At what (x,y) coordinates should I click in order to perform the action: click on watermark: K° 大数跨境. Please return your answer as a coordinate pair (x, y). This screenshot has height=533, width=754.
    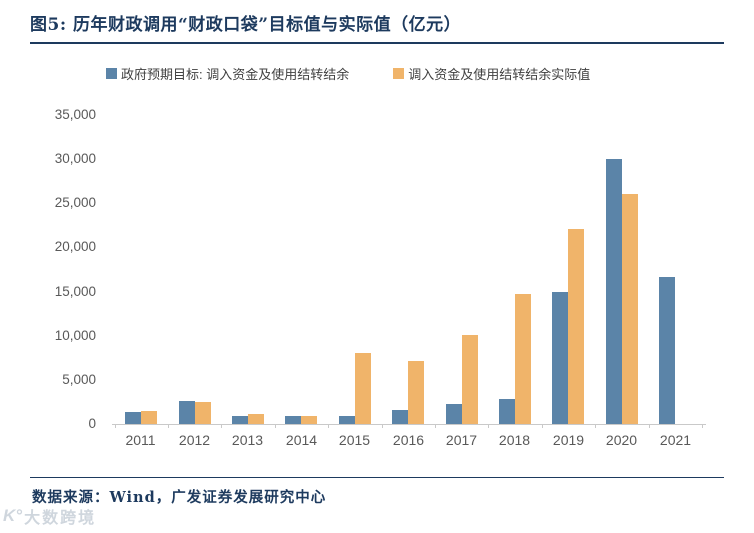
    Looking at the image, I should click on (49, 516).